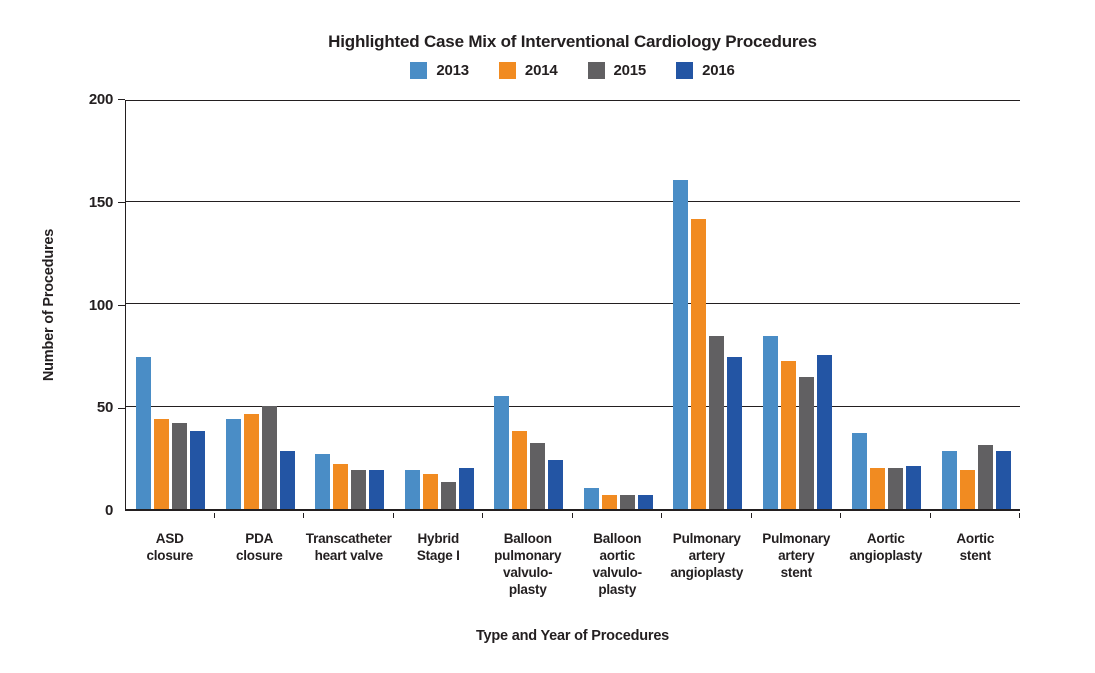 Image resolution: width=1095 pixels, height=673 pixels. I want to click on bar-group-pda-closure, so click(261, 457).